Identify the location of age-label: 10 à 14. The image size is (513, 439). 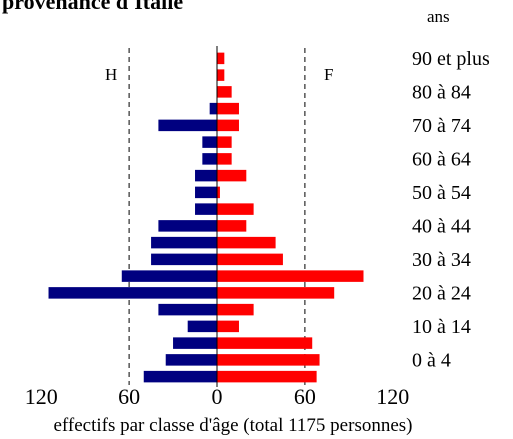
(441, 327).